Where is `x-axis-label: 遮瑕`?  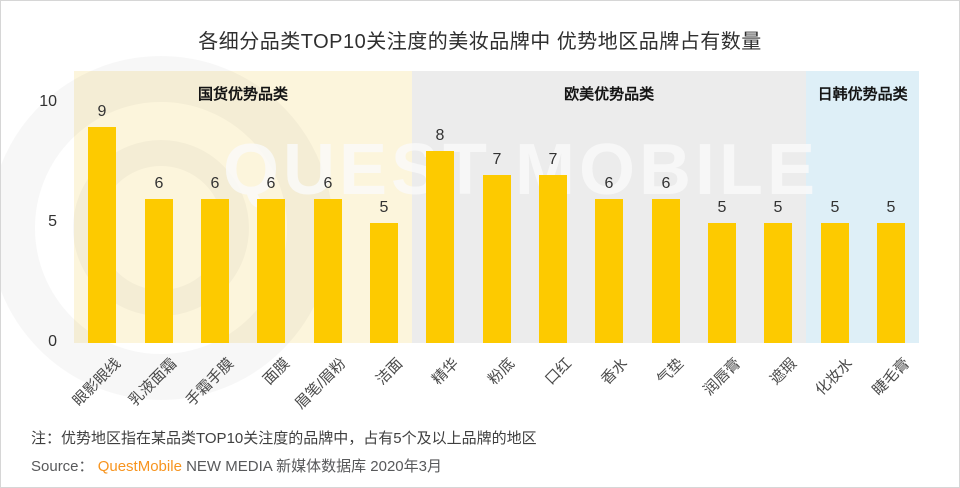 x-axis-label: 遮瑕 is located at coordinates (784, 372).